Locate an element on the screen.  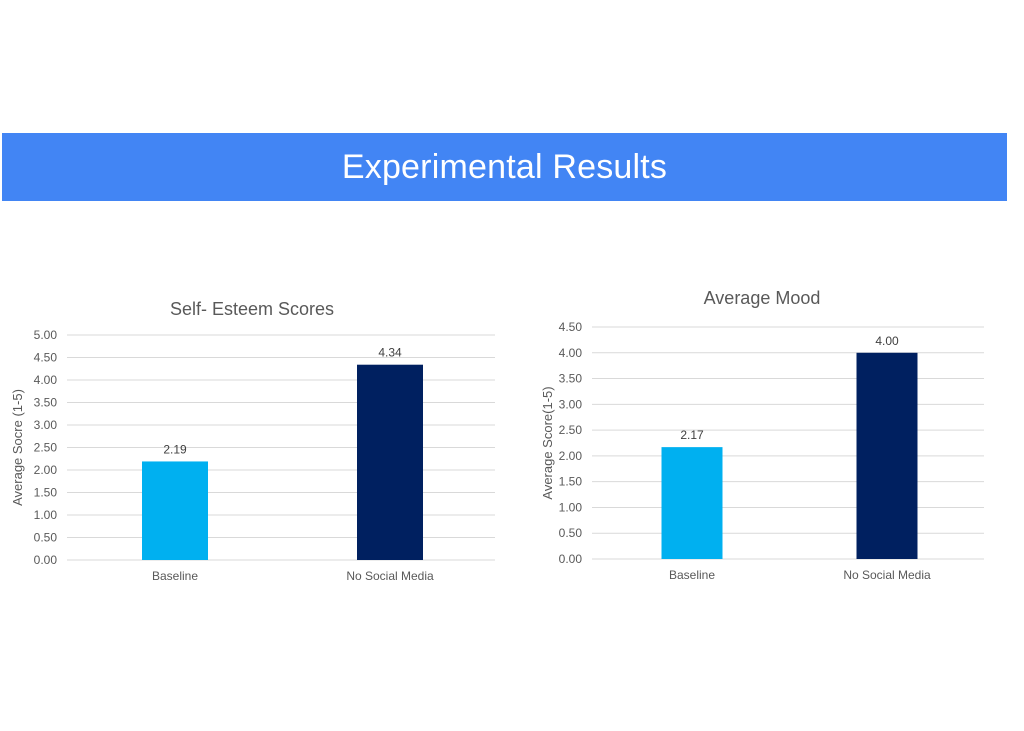
chart-title: Average Mood is located at coordinates (762, 298).